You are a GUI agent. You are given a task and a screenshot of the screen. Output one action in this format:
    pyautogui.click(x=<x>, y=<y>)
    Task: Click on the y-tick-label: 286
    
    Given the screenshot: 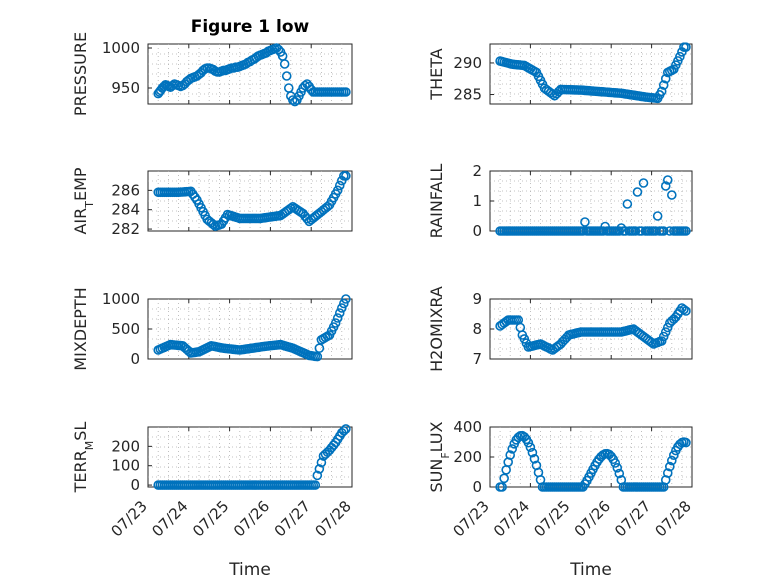 What is the action you would take?
    pyautogui.click(x=125, y=190)
    